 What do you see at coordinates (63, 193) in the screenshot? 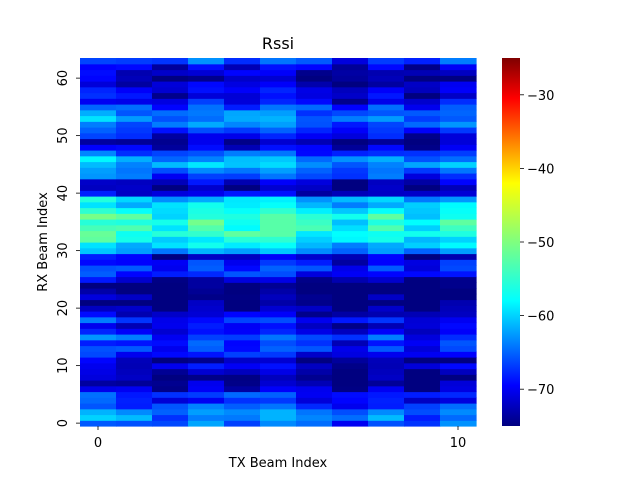
I see `y-tick-label: 40` at bounding box center [63, 193].